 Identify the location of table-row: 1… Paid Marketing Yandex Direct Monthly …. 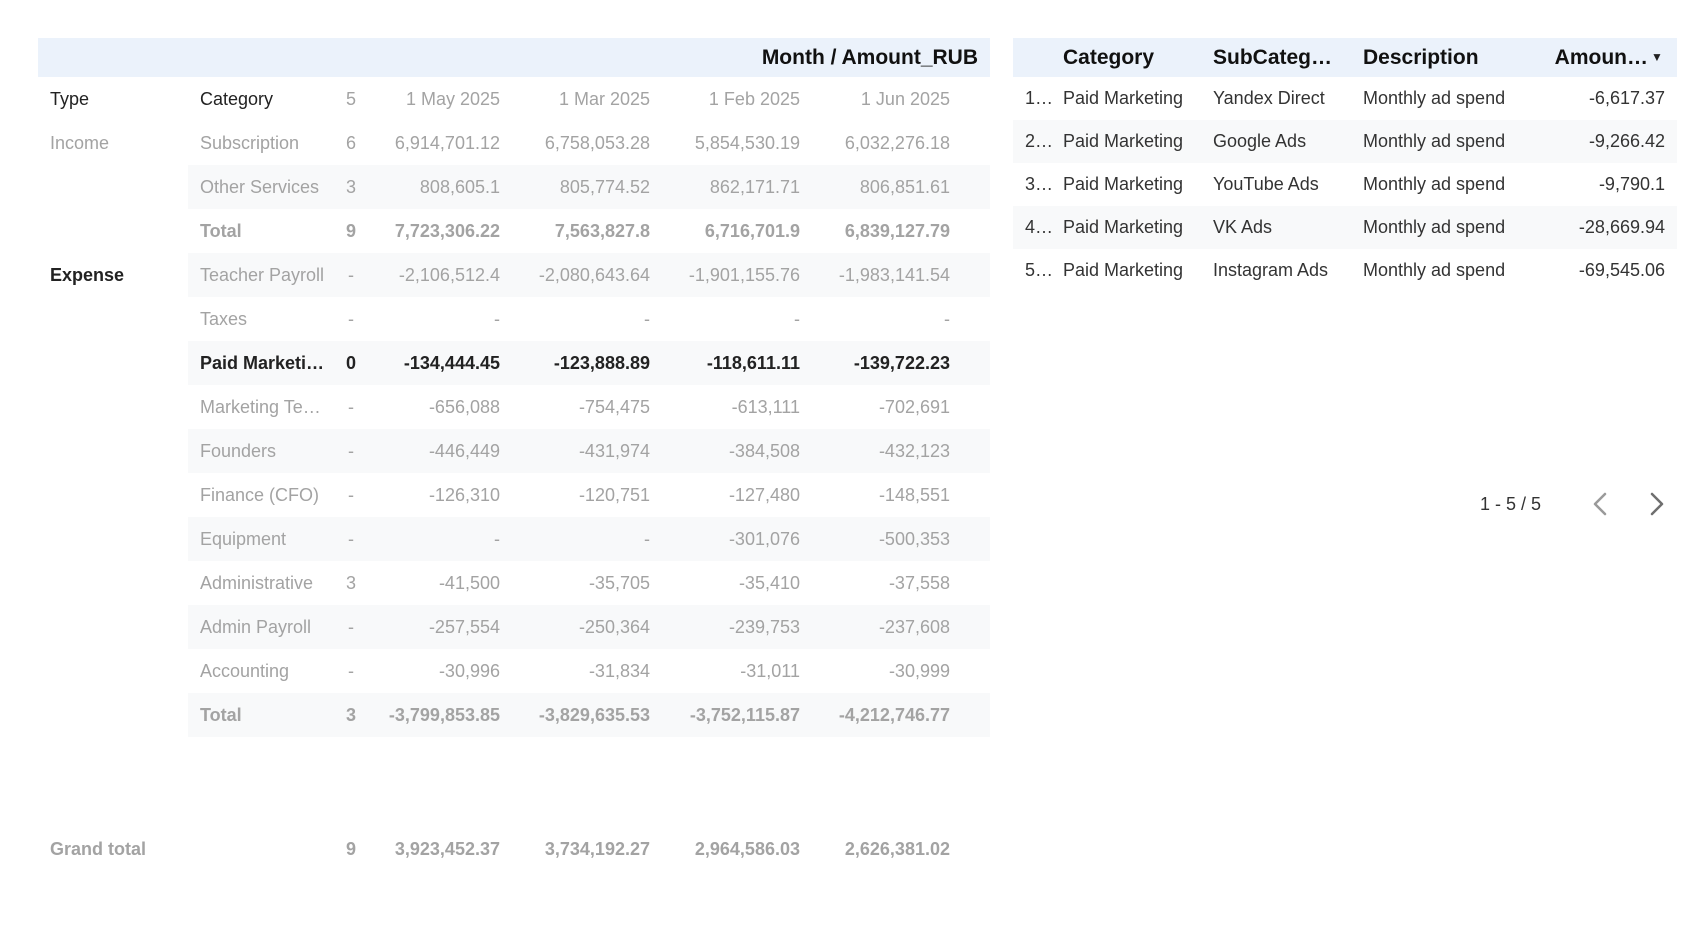
(1345, 98).